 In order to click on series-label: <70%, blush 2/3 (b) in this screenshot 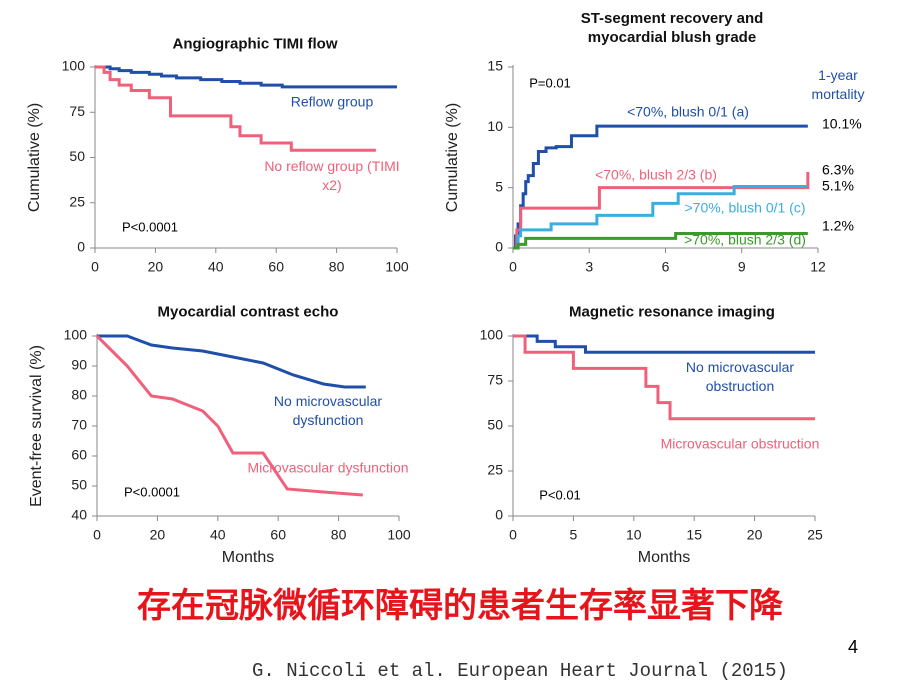, I will do `click(656, 174)`.